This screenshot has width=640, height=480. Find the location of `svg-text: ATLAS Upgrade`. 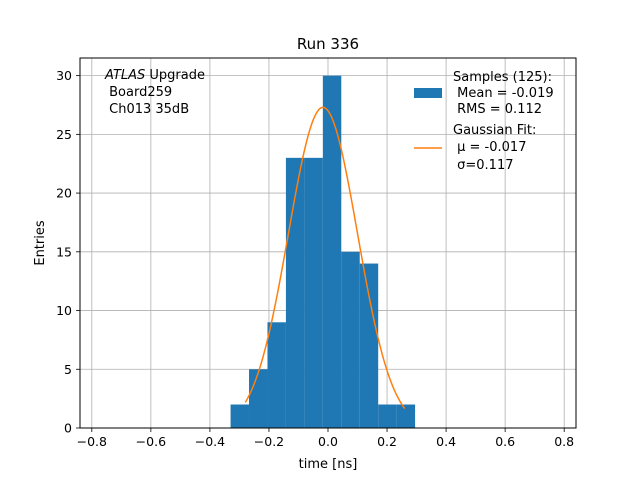

svg-text: ATLAS Upgrade is located at coordinates (154, 75).